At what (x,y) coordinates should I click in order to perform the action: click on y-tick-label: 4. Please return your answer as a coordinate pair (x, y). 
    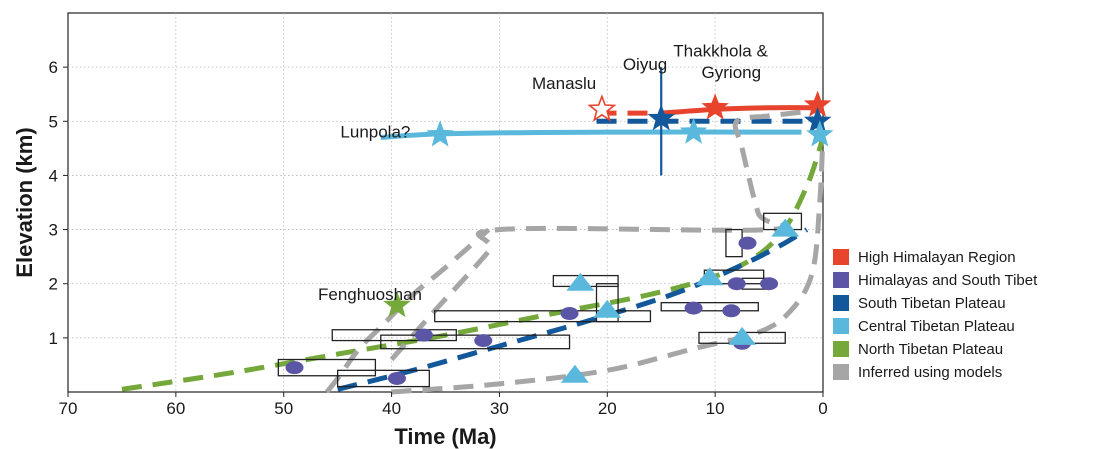
    Looking at the image, I should click on (53, 175).